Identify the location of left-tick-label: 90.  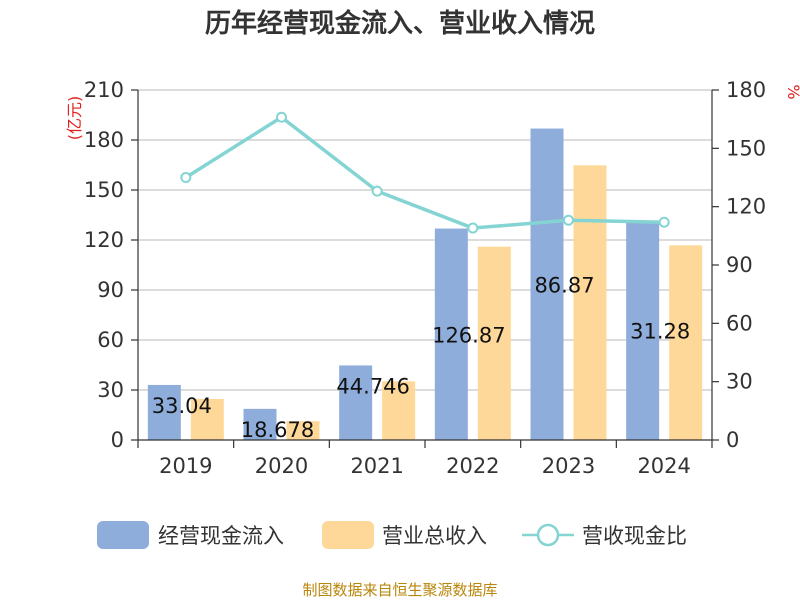
(110, 290).